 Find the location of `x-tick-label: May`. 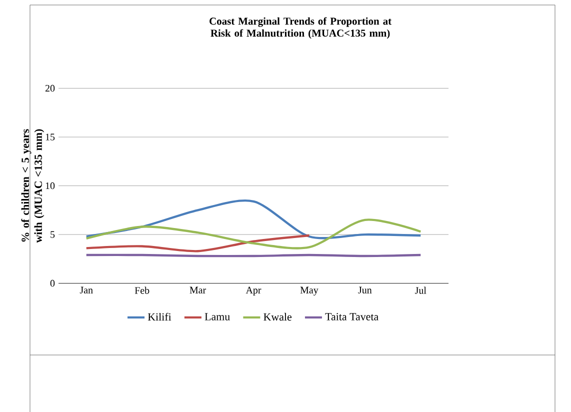

x-tick-label: May is located at coordinates (309, 291).